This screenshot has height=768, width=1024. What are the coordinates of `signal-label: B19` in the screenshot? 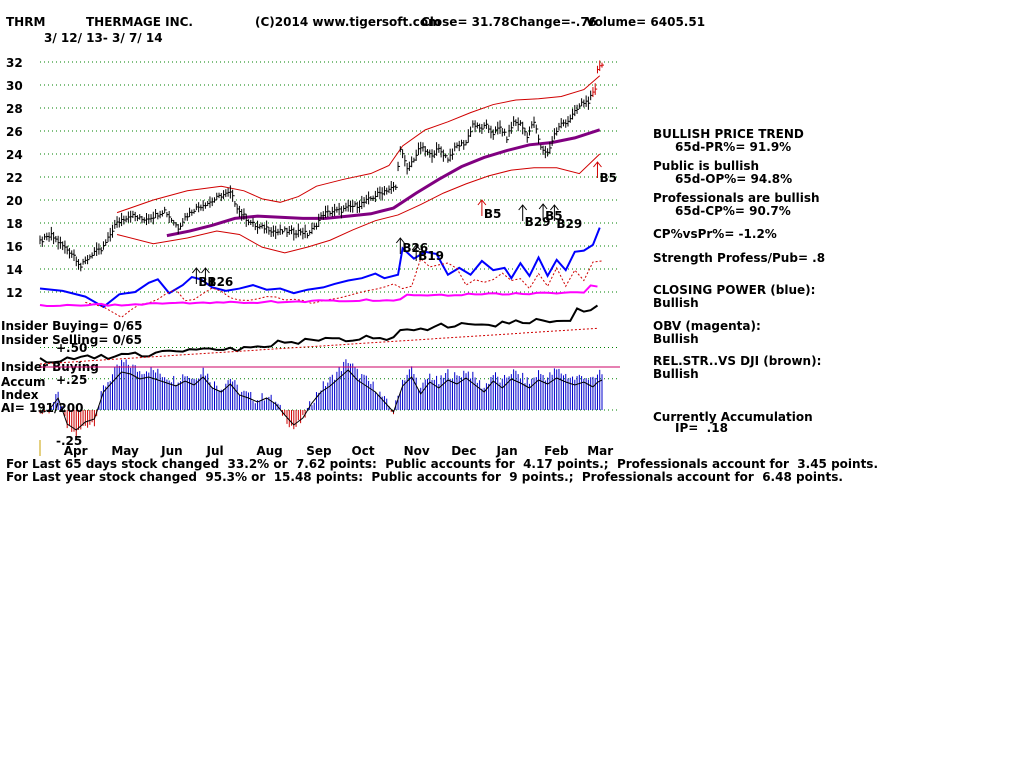 It's located at (431, 256).